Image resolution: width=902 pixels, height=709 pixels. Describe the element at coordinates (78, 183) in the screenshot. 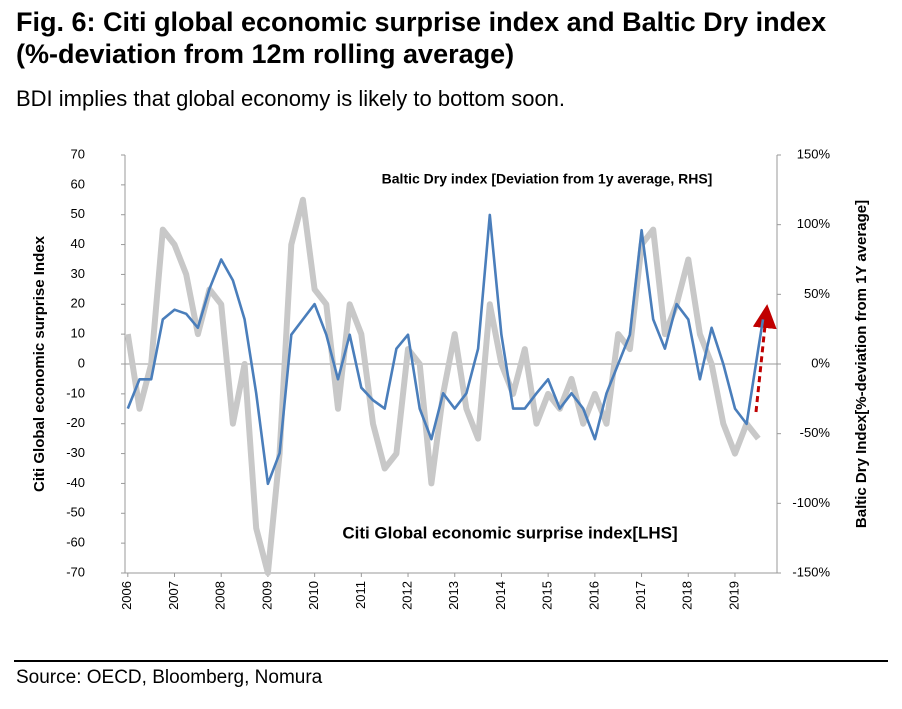

I see `y-tick-label: 60` at that location.